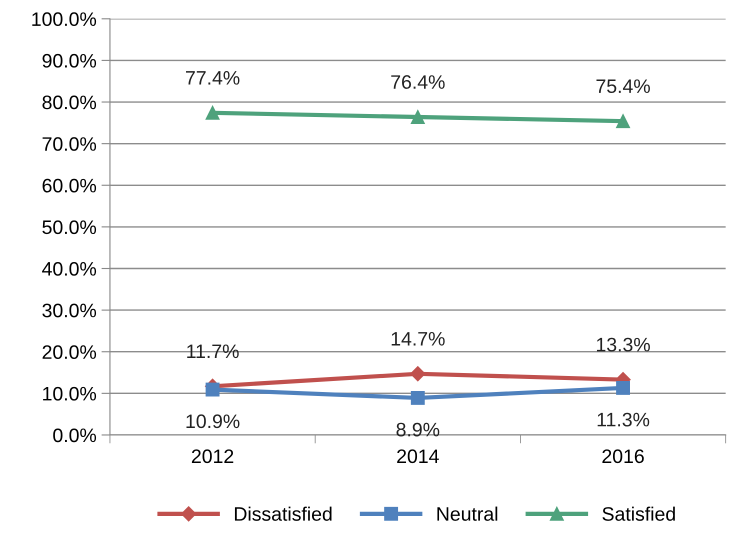 This screenshot has height=537, width=733. Describe the element at coordinates (283, 513) in the screenshot. I see `legend-label: Dissatisfied` at that location.